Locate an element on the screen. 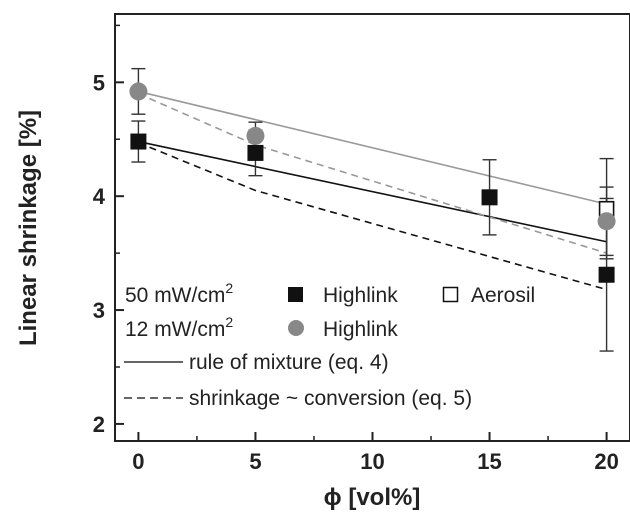 The width and height of the screenshot is (630, 515). x-axis-title: ϕ [vol%] is located at coordinates (372, 497).